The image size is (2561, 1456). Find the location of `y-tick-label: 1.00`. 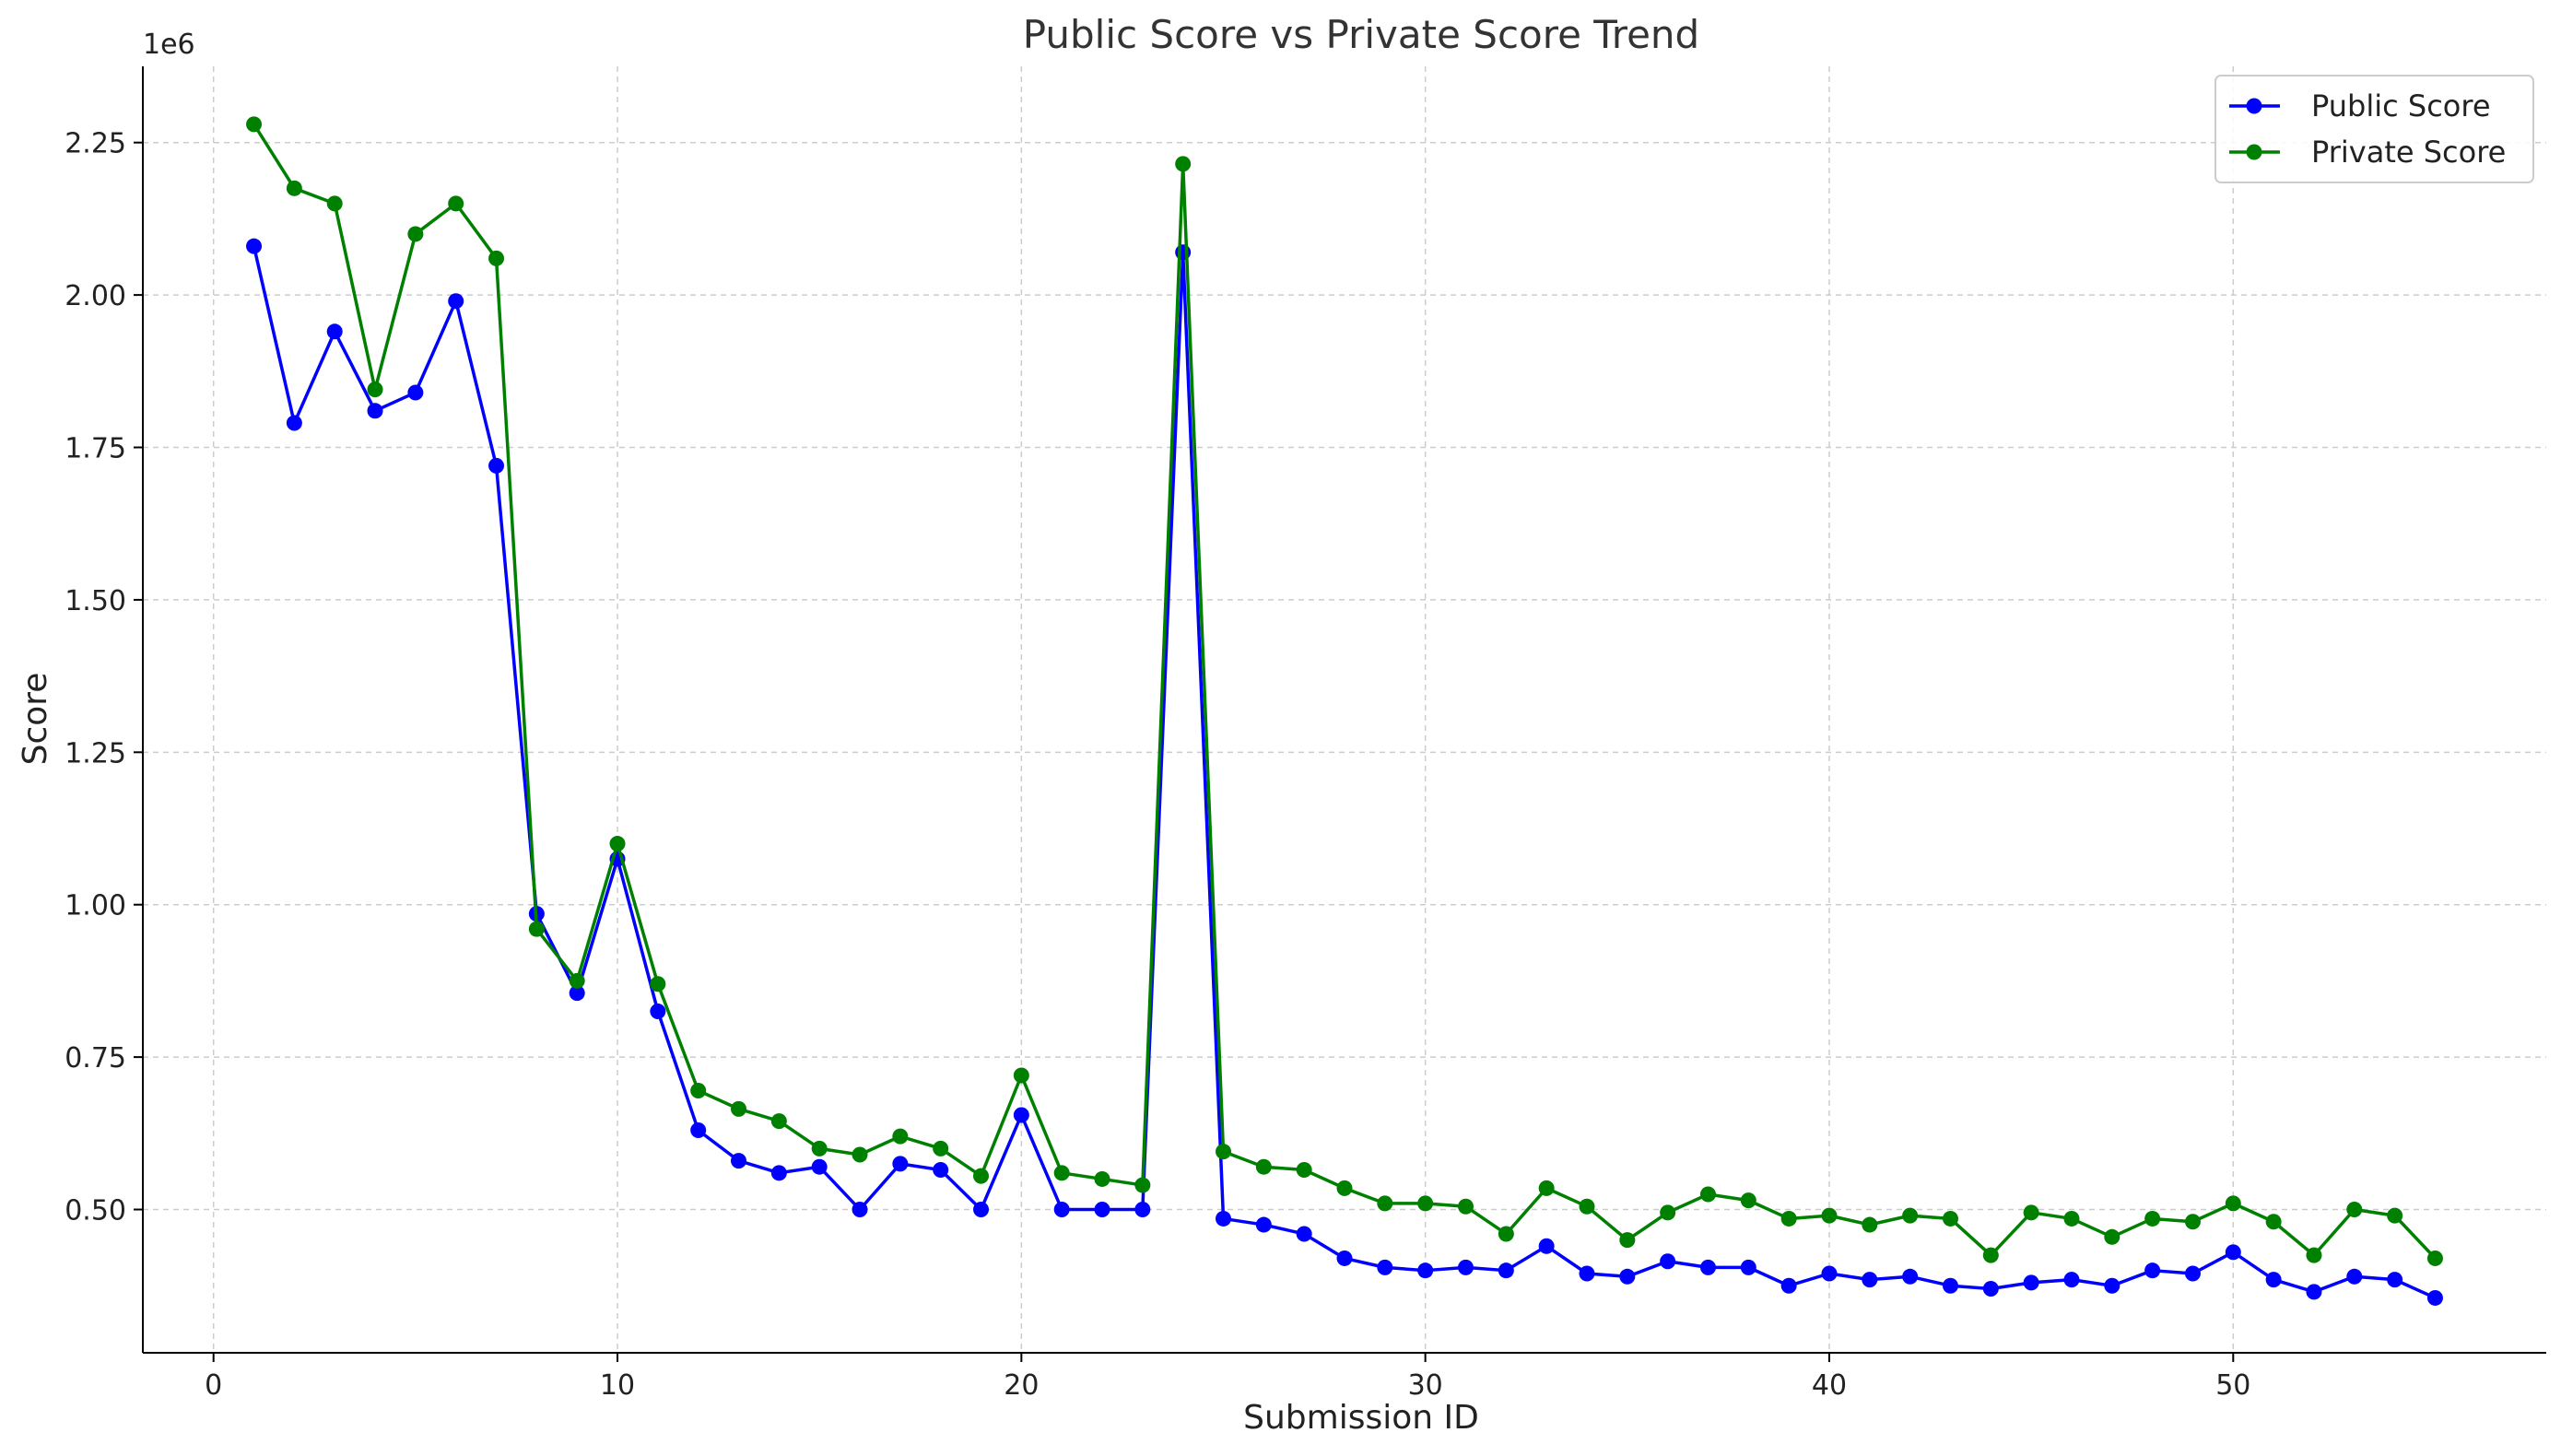

y-tick-label: 1.00 is located at coordinates (96, 906).